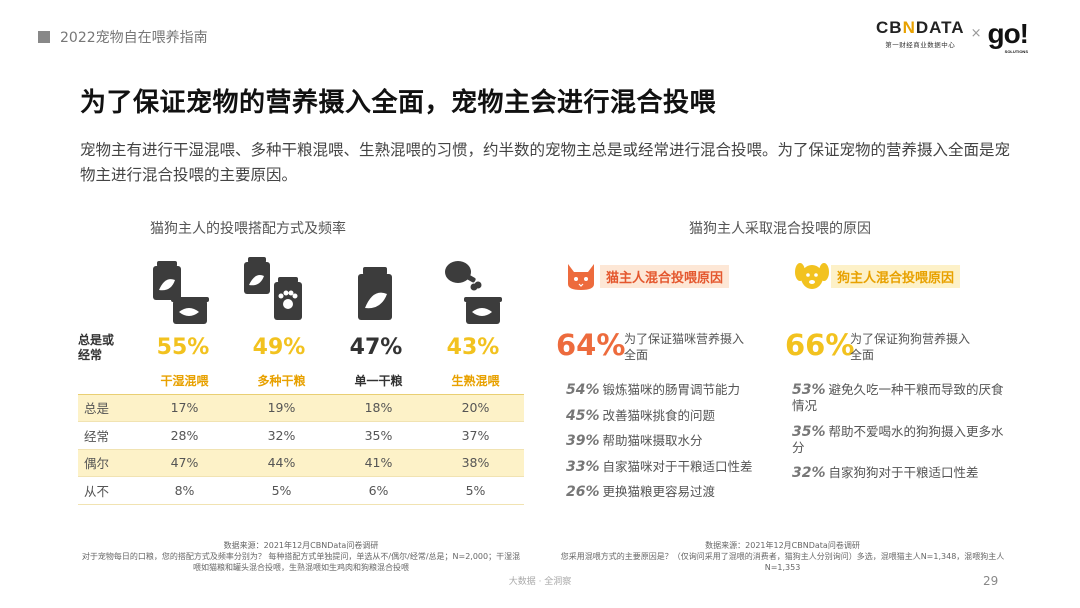  Describe the element at coordinates (184, 380) in the screenshot. I see `col-header: 干湿混喂` at that location.